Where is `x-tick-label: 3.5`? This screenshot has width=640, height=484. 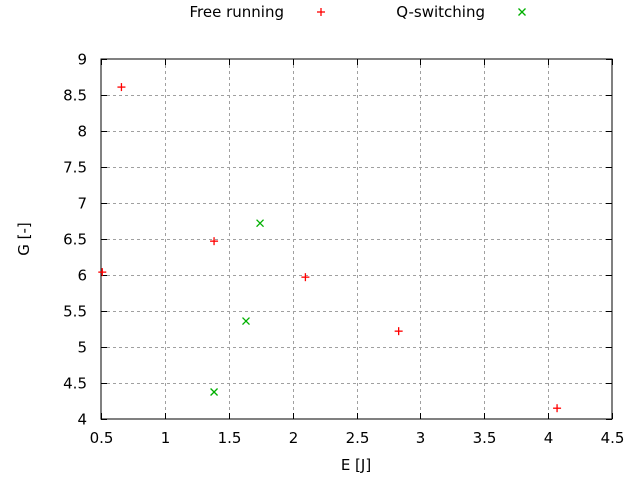
x-tick-label: 3.5 is located at coordinates (485, 438).